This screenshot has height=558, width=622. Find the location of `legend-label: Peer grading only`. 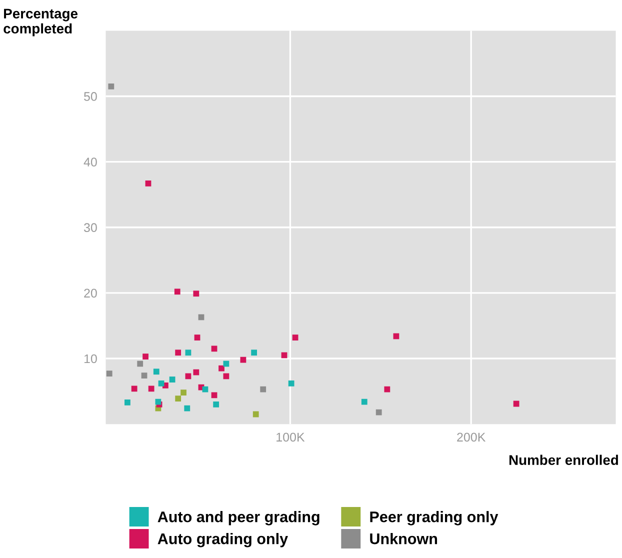

legend-label: Peer grading only is located at coordinates (434, 518).